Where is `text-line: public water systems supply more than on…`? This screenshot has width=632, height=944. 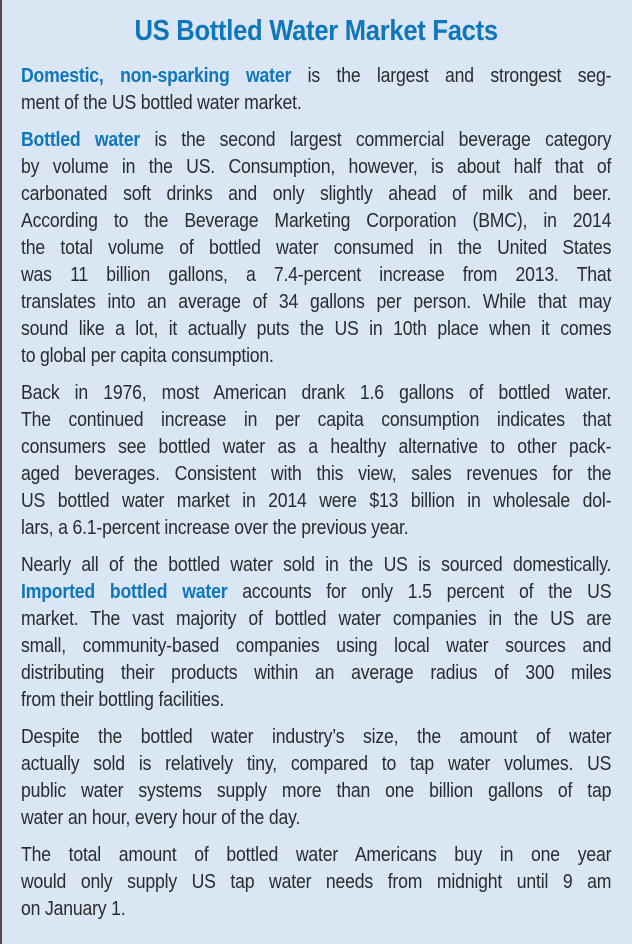
text-line: public water systems supply more than on… is located at coordinates (316, 791).